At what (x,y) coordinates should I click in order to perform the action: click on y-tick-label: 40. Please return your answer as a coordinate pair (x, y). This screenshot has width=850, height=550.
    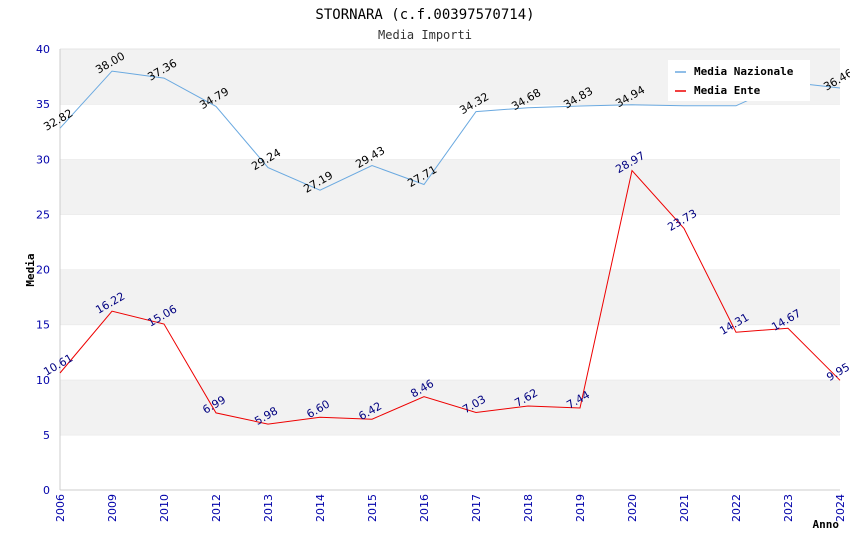
    Looking at the image, I should click on (43, 49).